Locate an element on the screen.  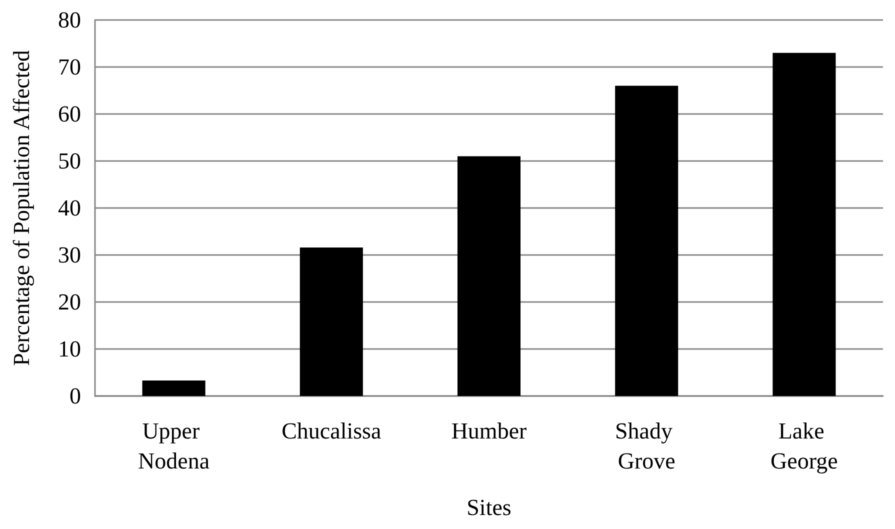
y-tick-label: 10 is located at coordinates (69, 349).